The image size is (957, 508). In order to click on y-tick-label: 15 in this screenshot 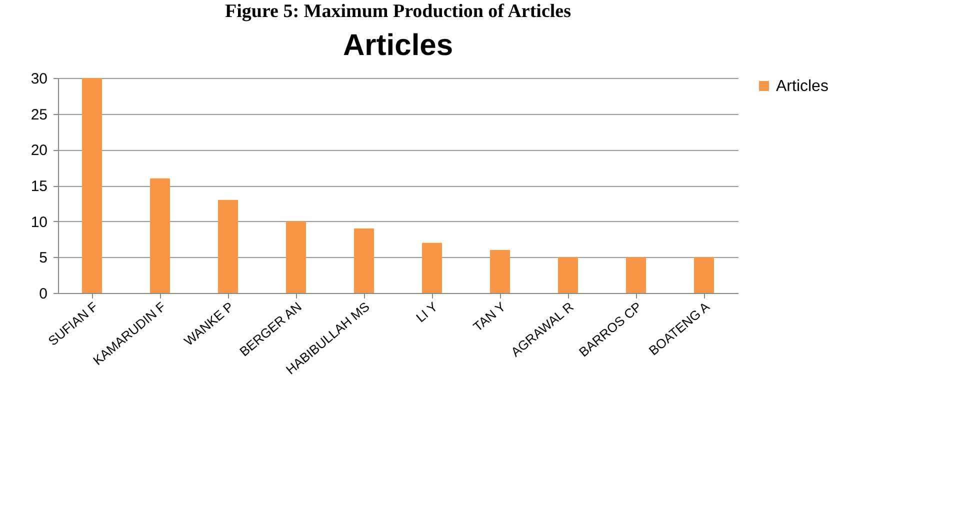, I will do `click(39, 186)`.